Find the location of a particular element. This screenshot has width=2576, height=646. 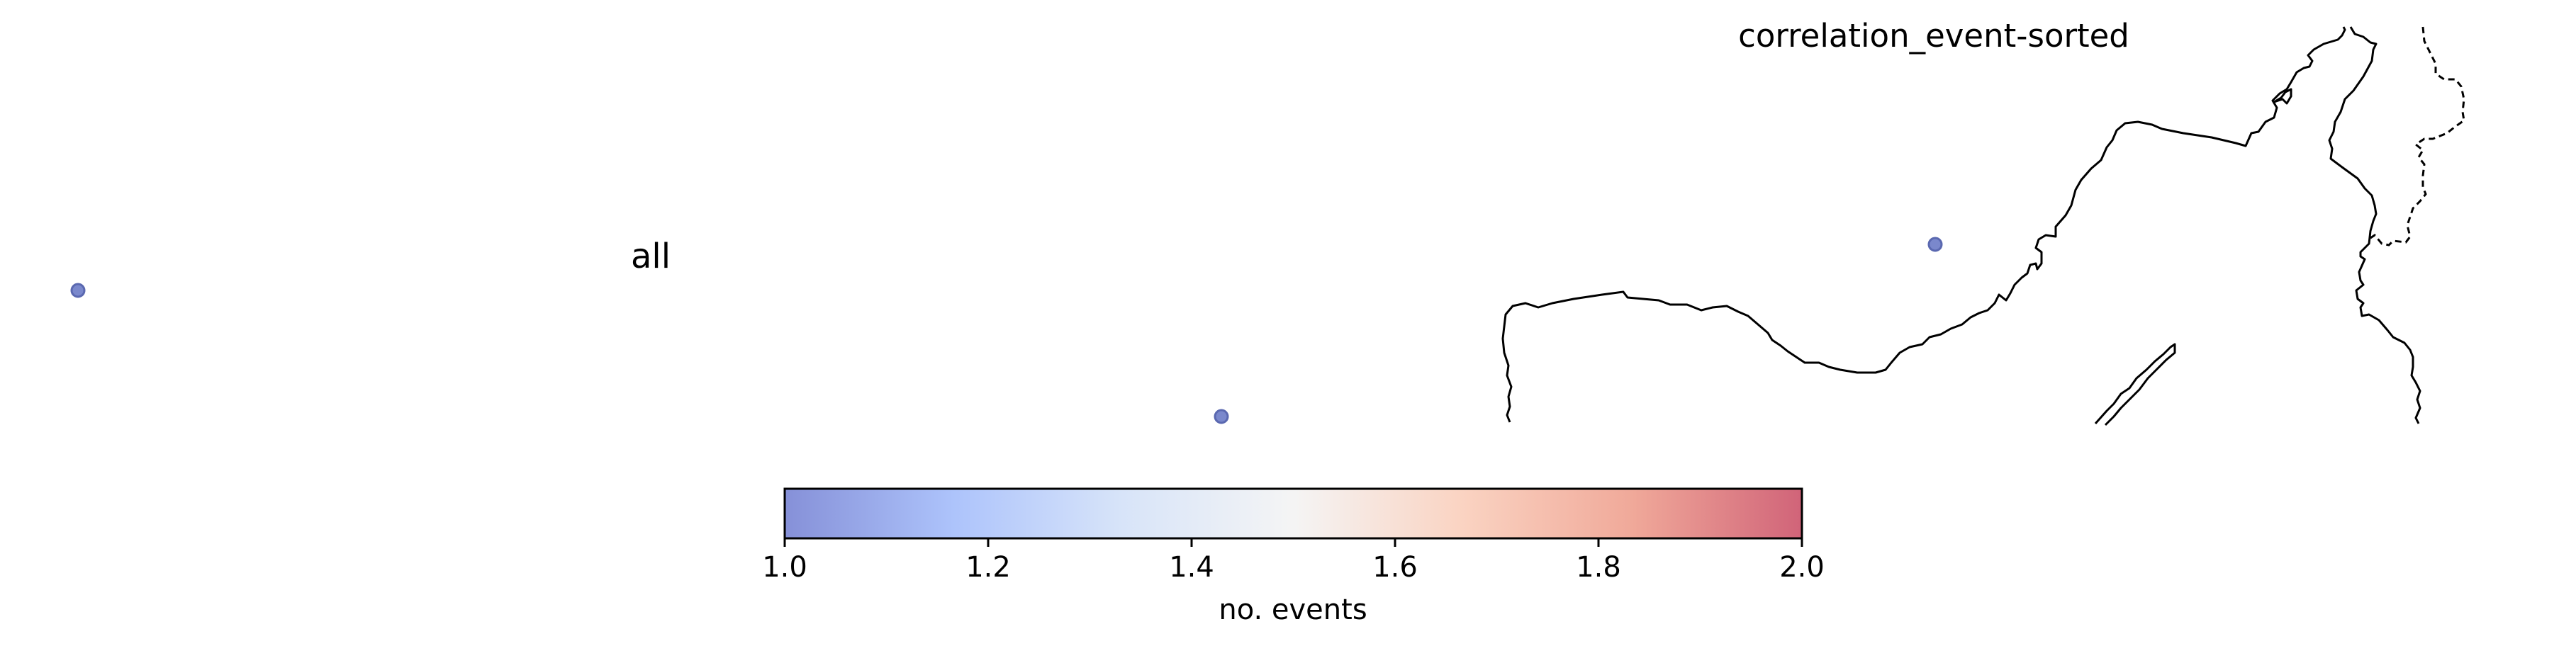

international-border is located at coordinates (2417, 136).